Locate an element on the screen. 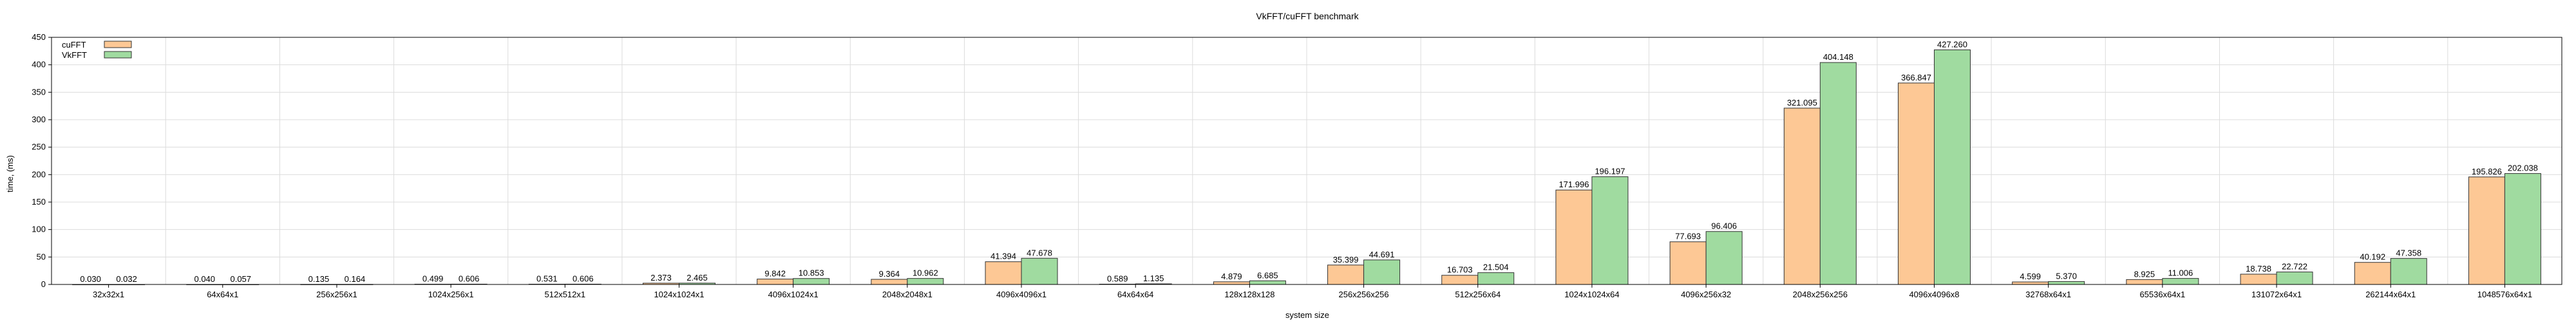 This screenshot has width=2576, height=325. data-label: 202.038 is located at coordinates (2523, 168).